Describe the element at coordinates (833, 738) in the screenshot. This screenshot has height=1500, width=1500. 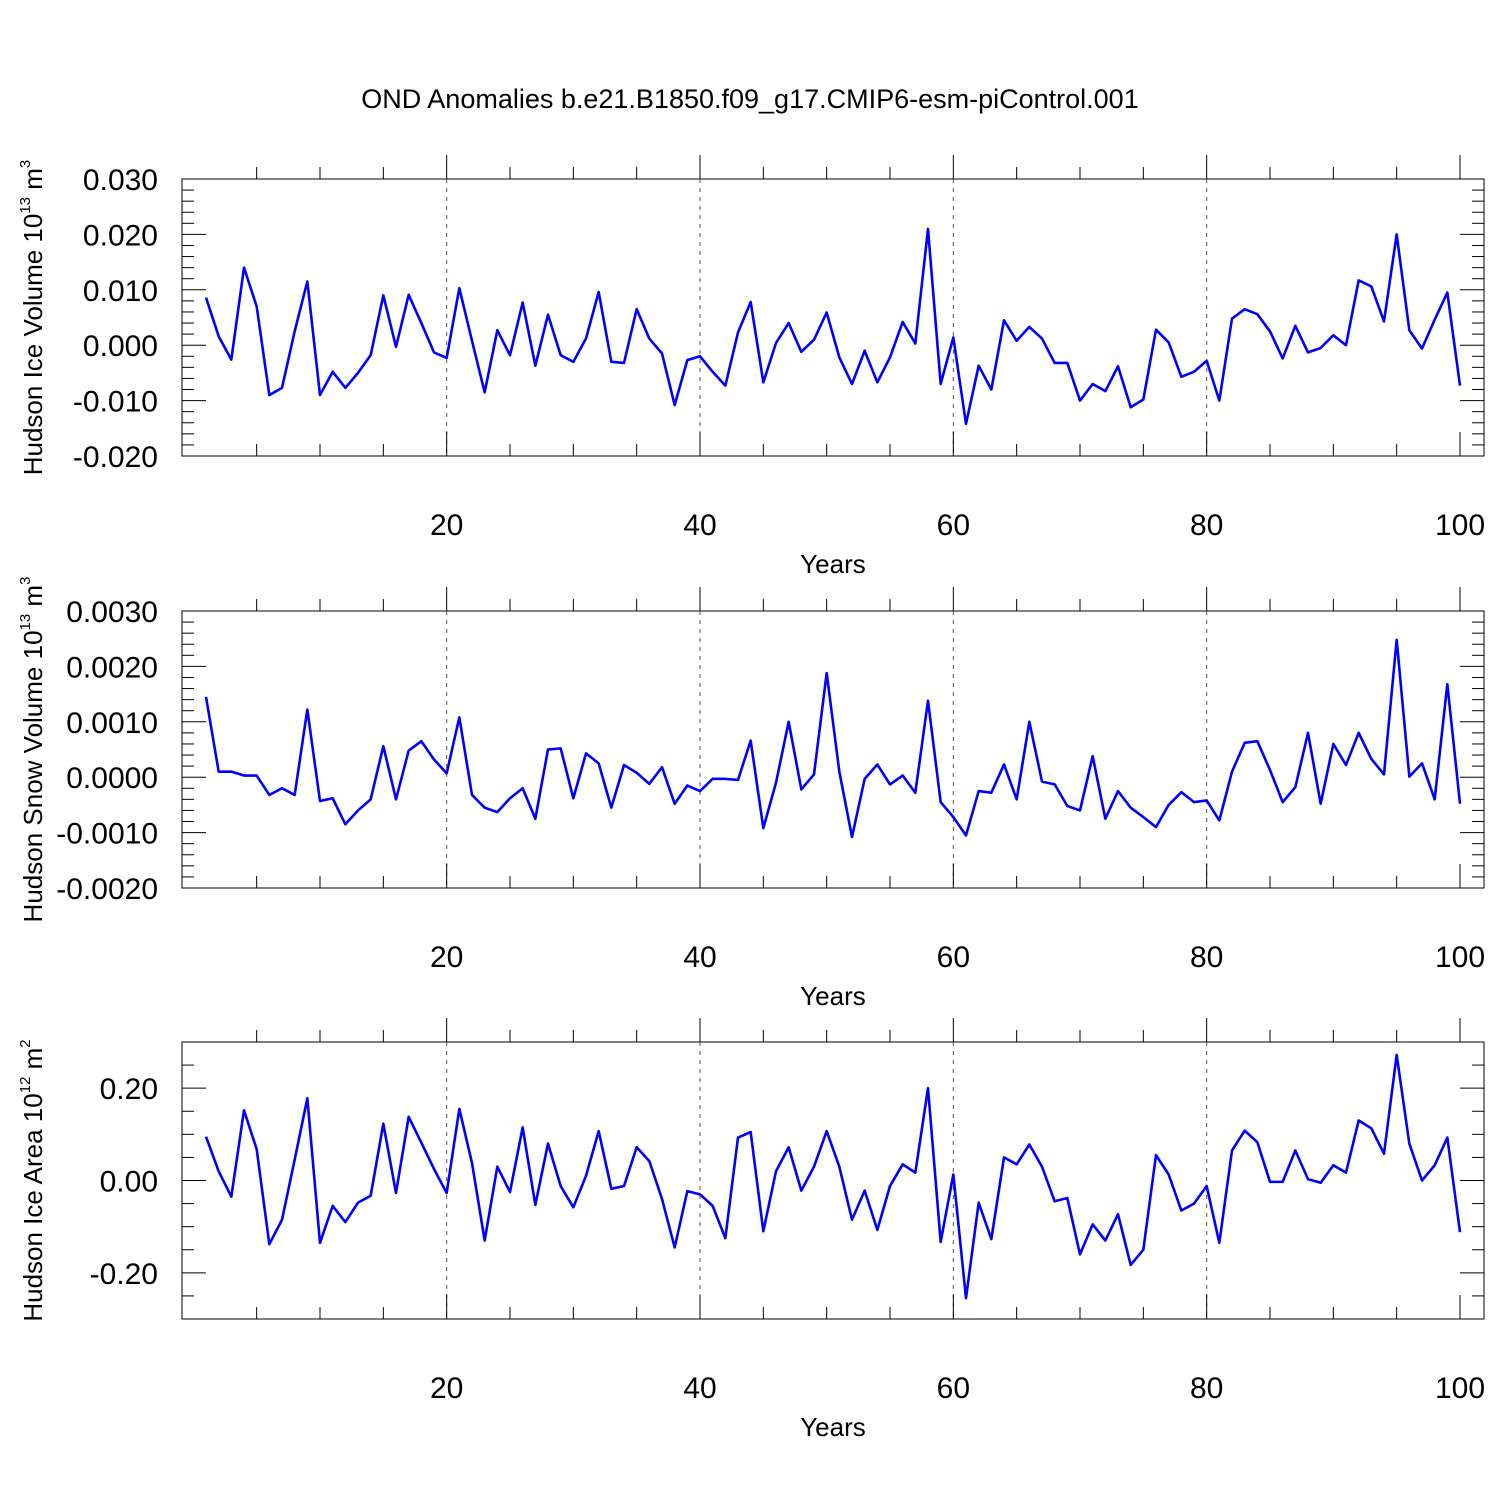
I see `snow-volume-series-line` at that location.